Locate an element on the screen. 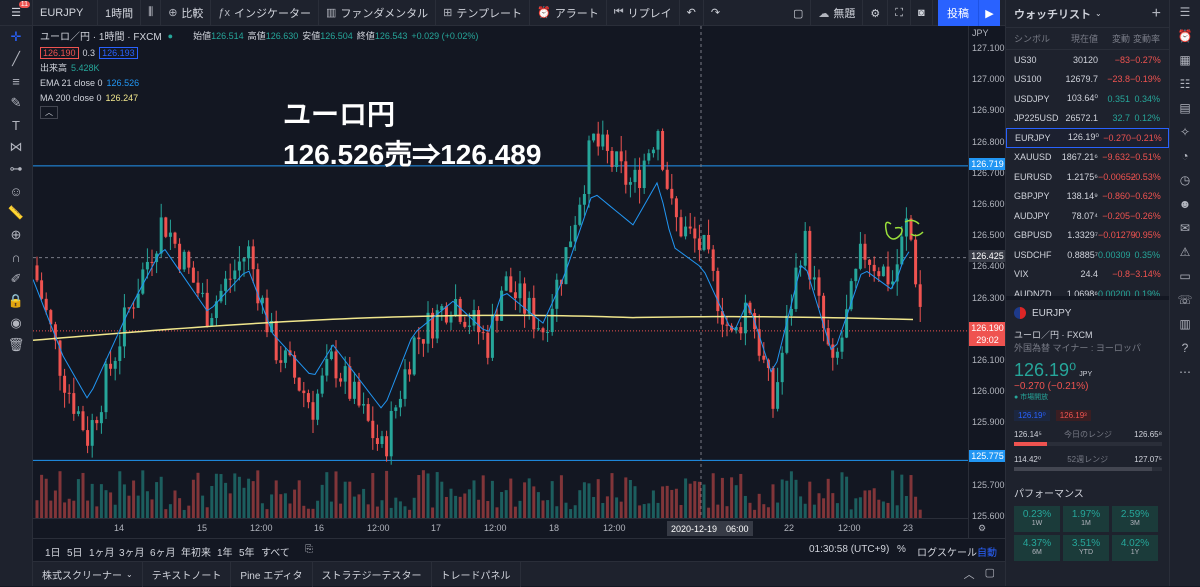 This screenshot has height=587, width=1200. indicators-button: ƒx インジケーター is located at coordinates (265, 13).